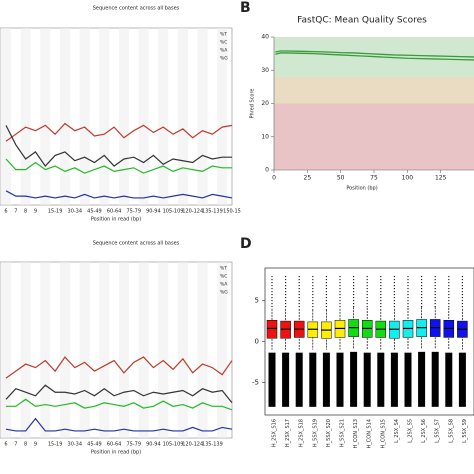  What do you see at coordinates (265, 37) in the screenshot?
I see `y-tick-label: 40` at bounding box center [265, 37].